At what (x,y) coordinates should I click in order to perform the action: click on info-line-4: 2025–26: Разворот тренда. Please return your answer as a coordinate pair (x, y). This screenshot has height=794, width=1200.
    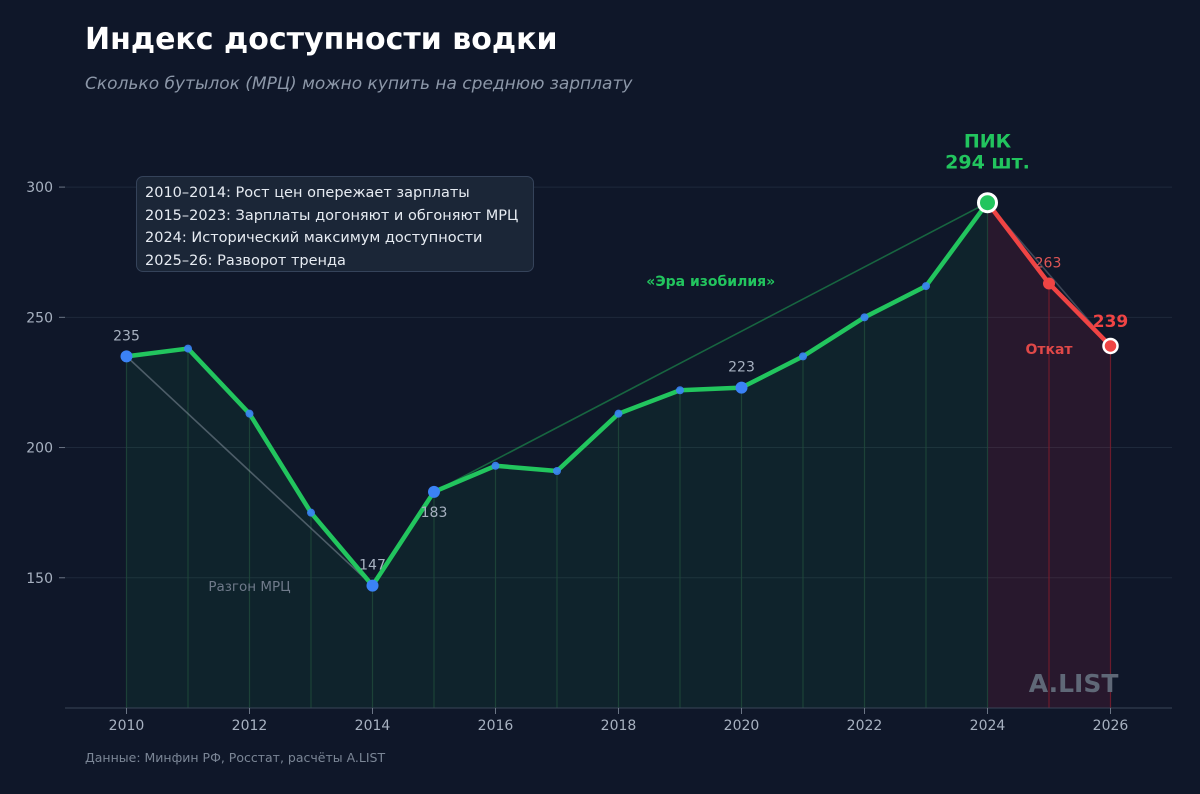
    Looking at the image, I should click on (245, 260).